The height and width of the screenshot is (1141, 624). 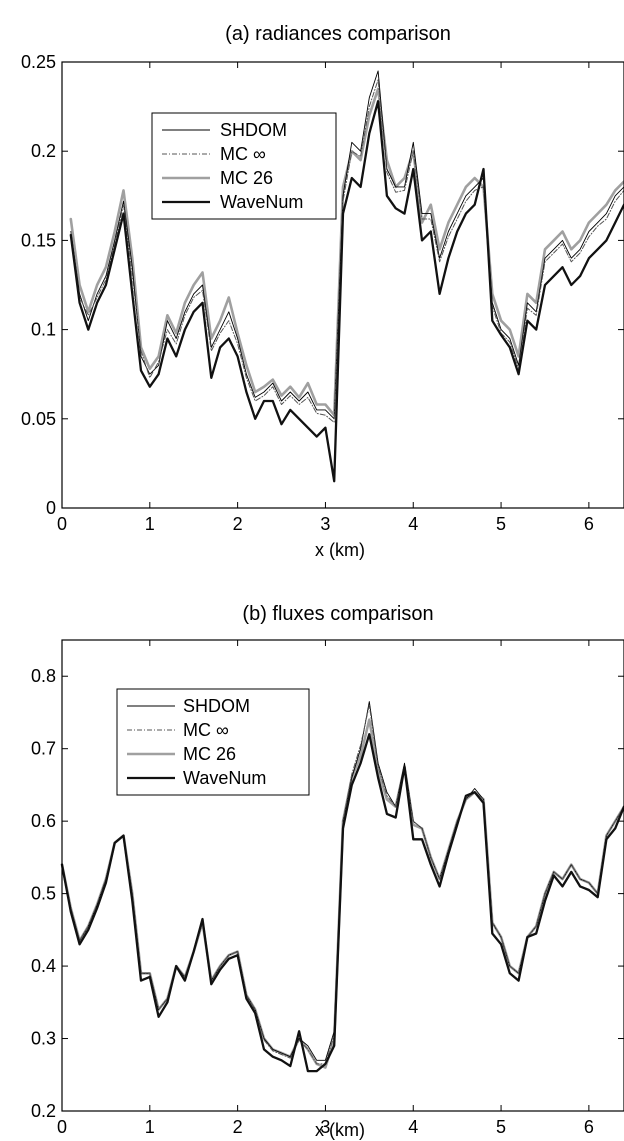 What do you see at coordinates (43, 1039) in the screenshot?
I see `y-tick-label: 0.3` at bounding box center [43, 1039].